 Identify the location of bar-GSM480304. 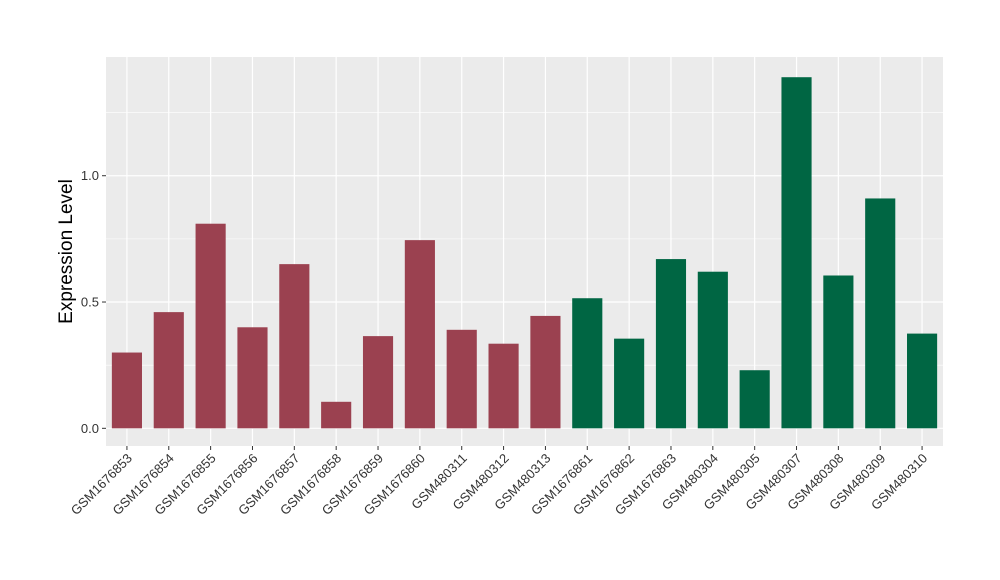
(712, 350).